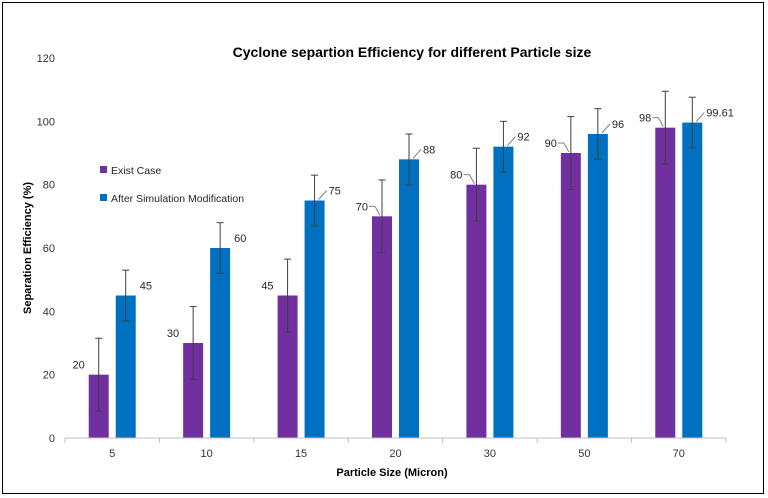 Image resolution: width=768 pixels, height=498 pixels. I want to click on y-tick-label: 120, so click(46, 59).